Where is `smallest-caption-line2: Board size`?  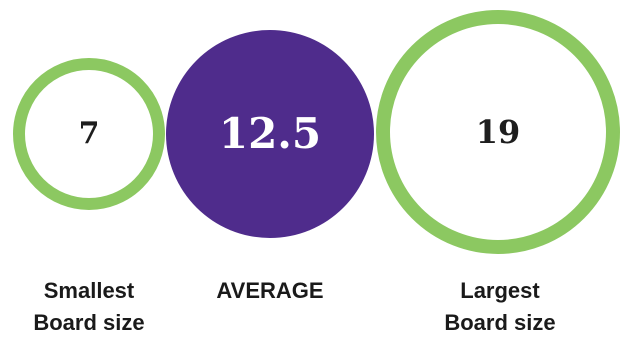 smallest-caption-line2: Board size is located at coordinates (89, 322).